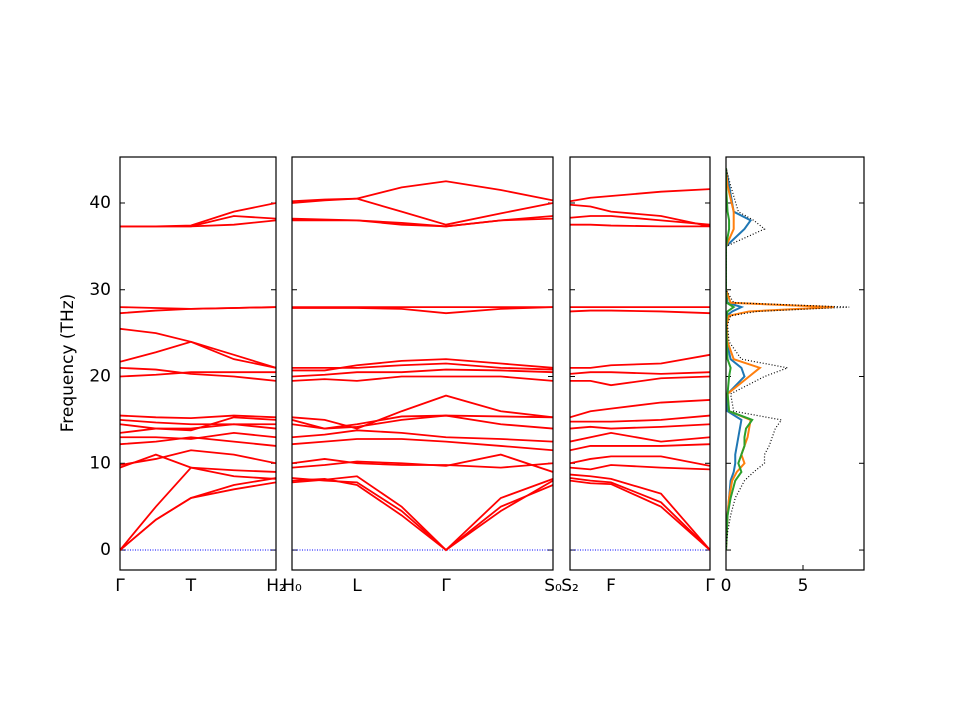 This screenshot has height=724, width=960. I want to click on x-tick-label: F, so click(611, 586).